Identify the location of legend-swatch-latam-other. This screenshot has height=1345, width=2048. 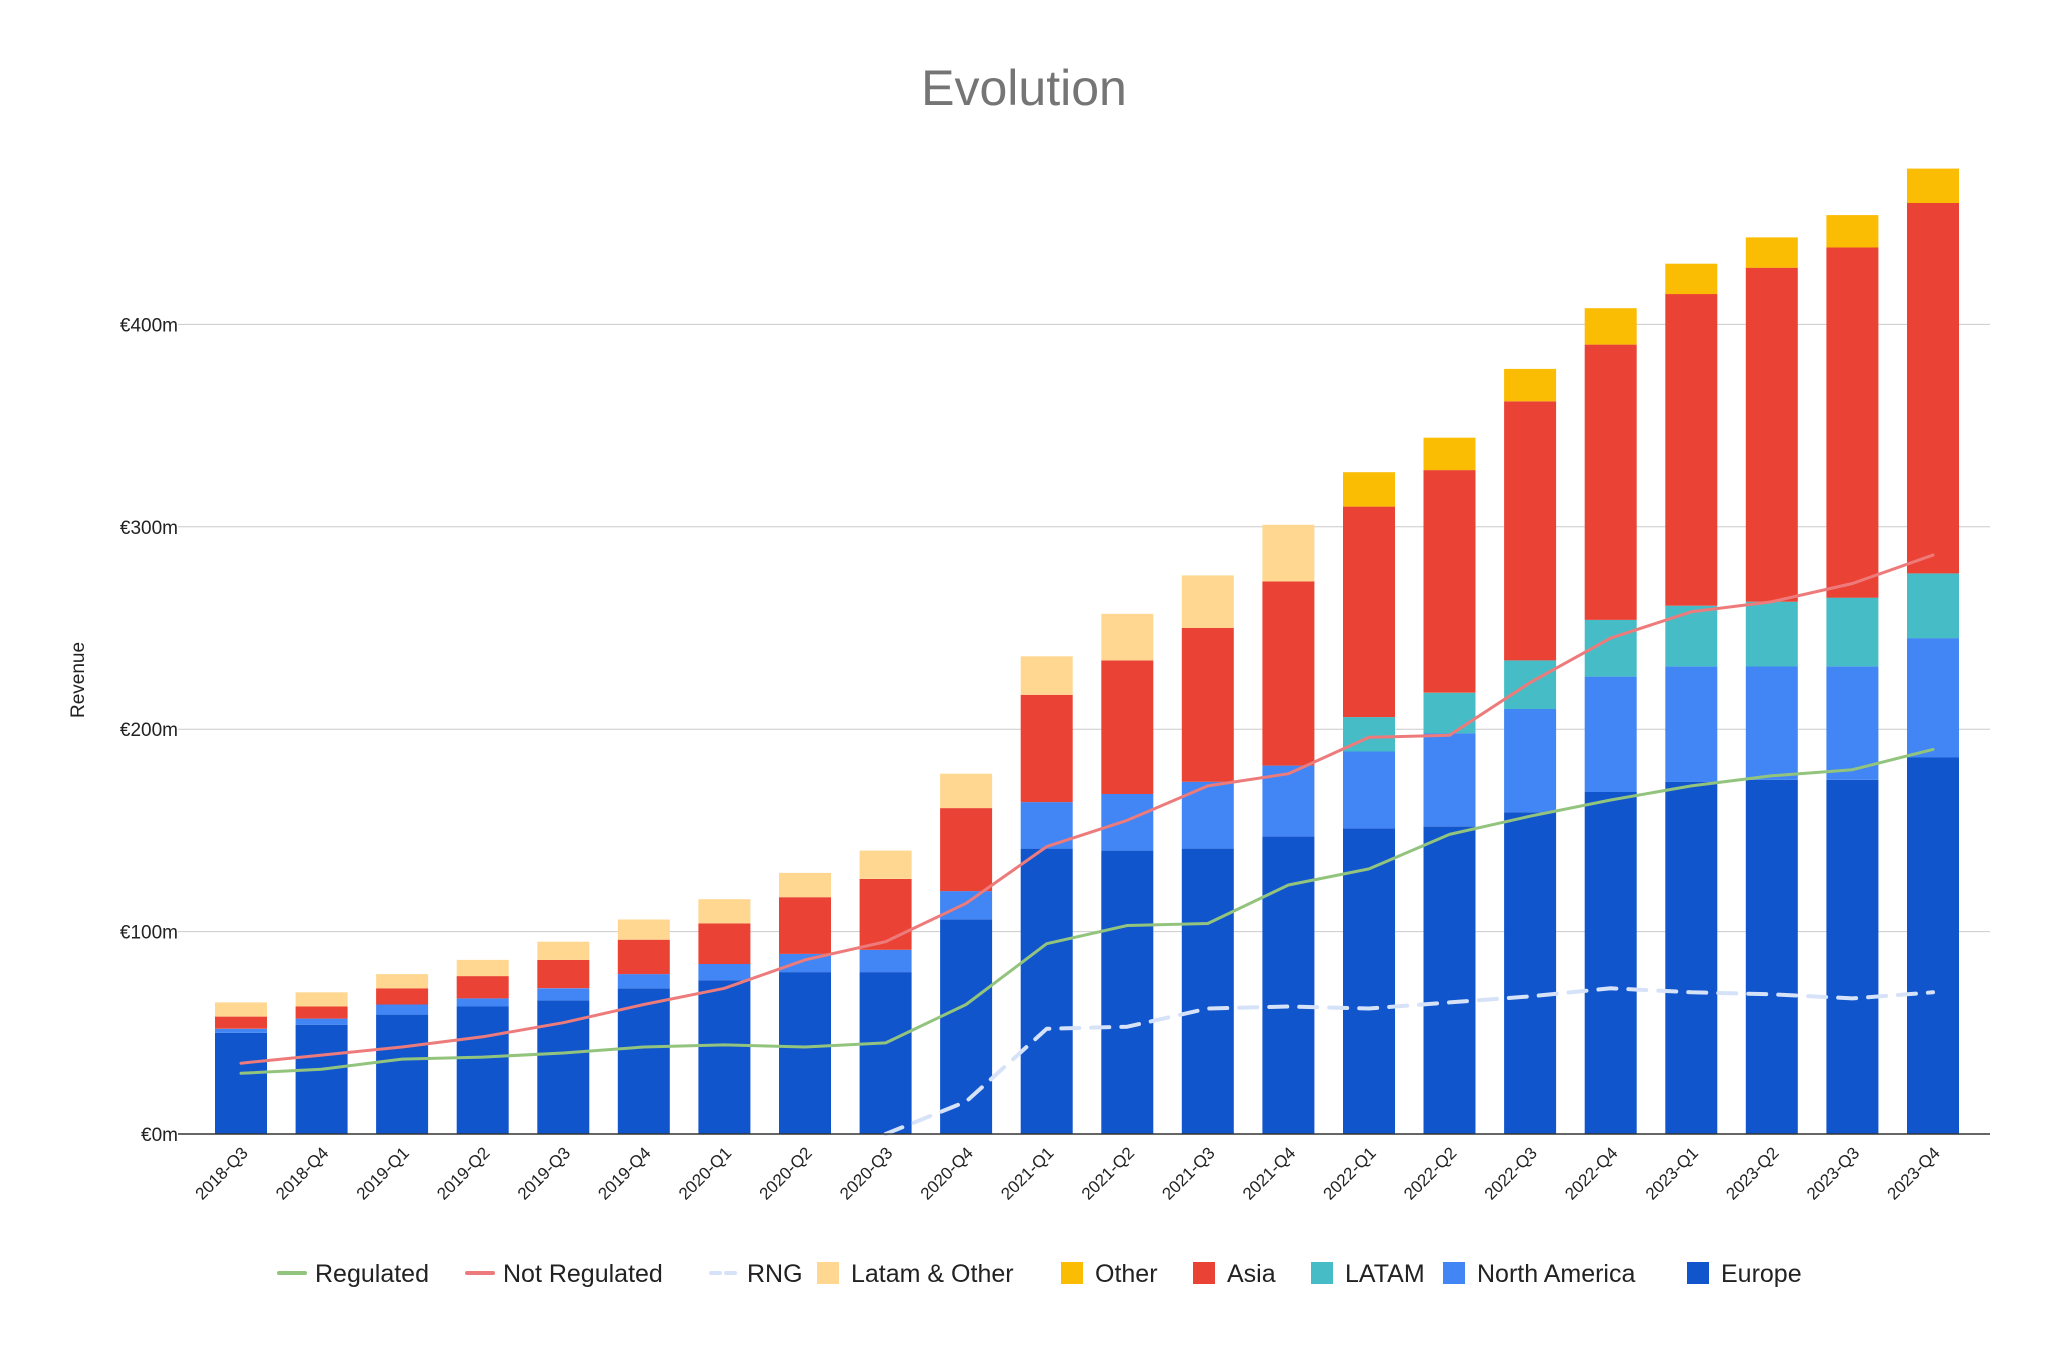
(828, 1273).